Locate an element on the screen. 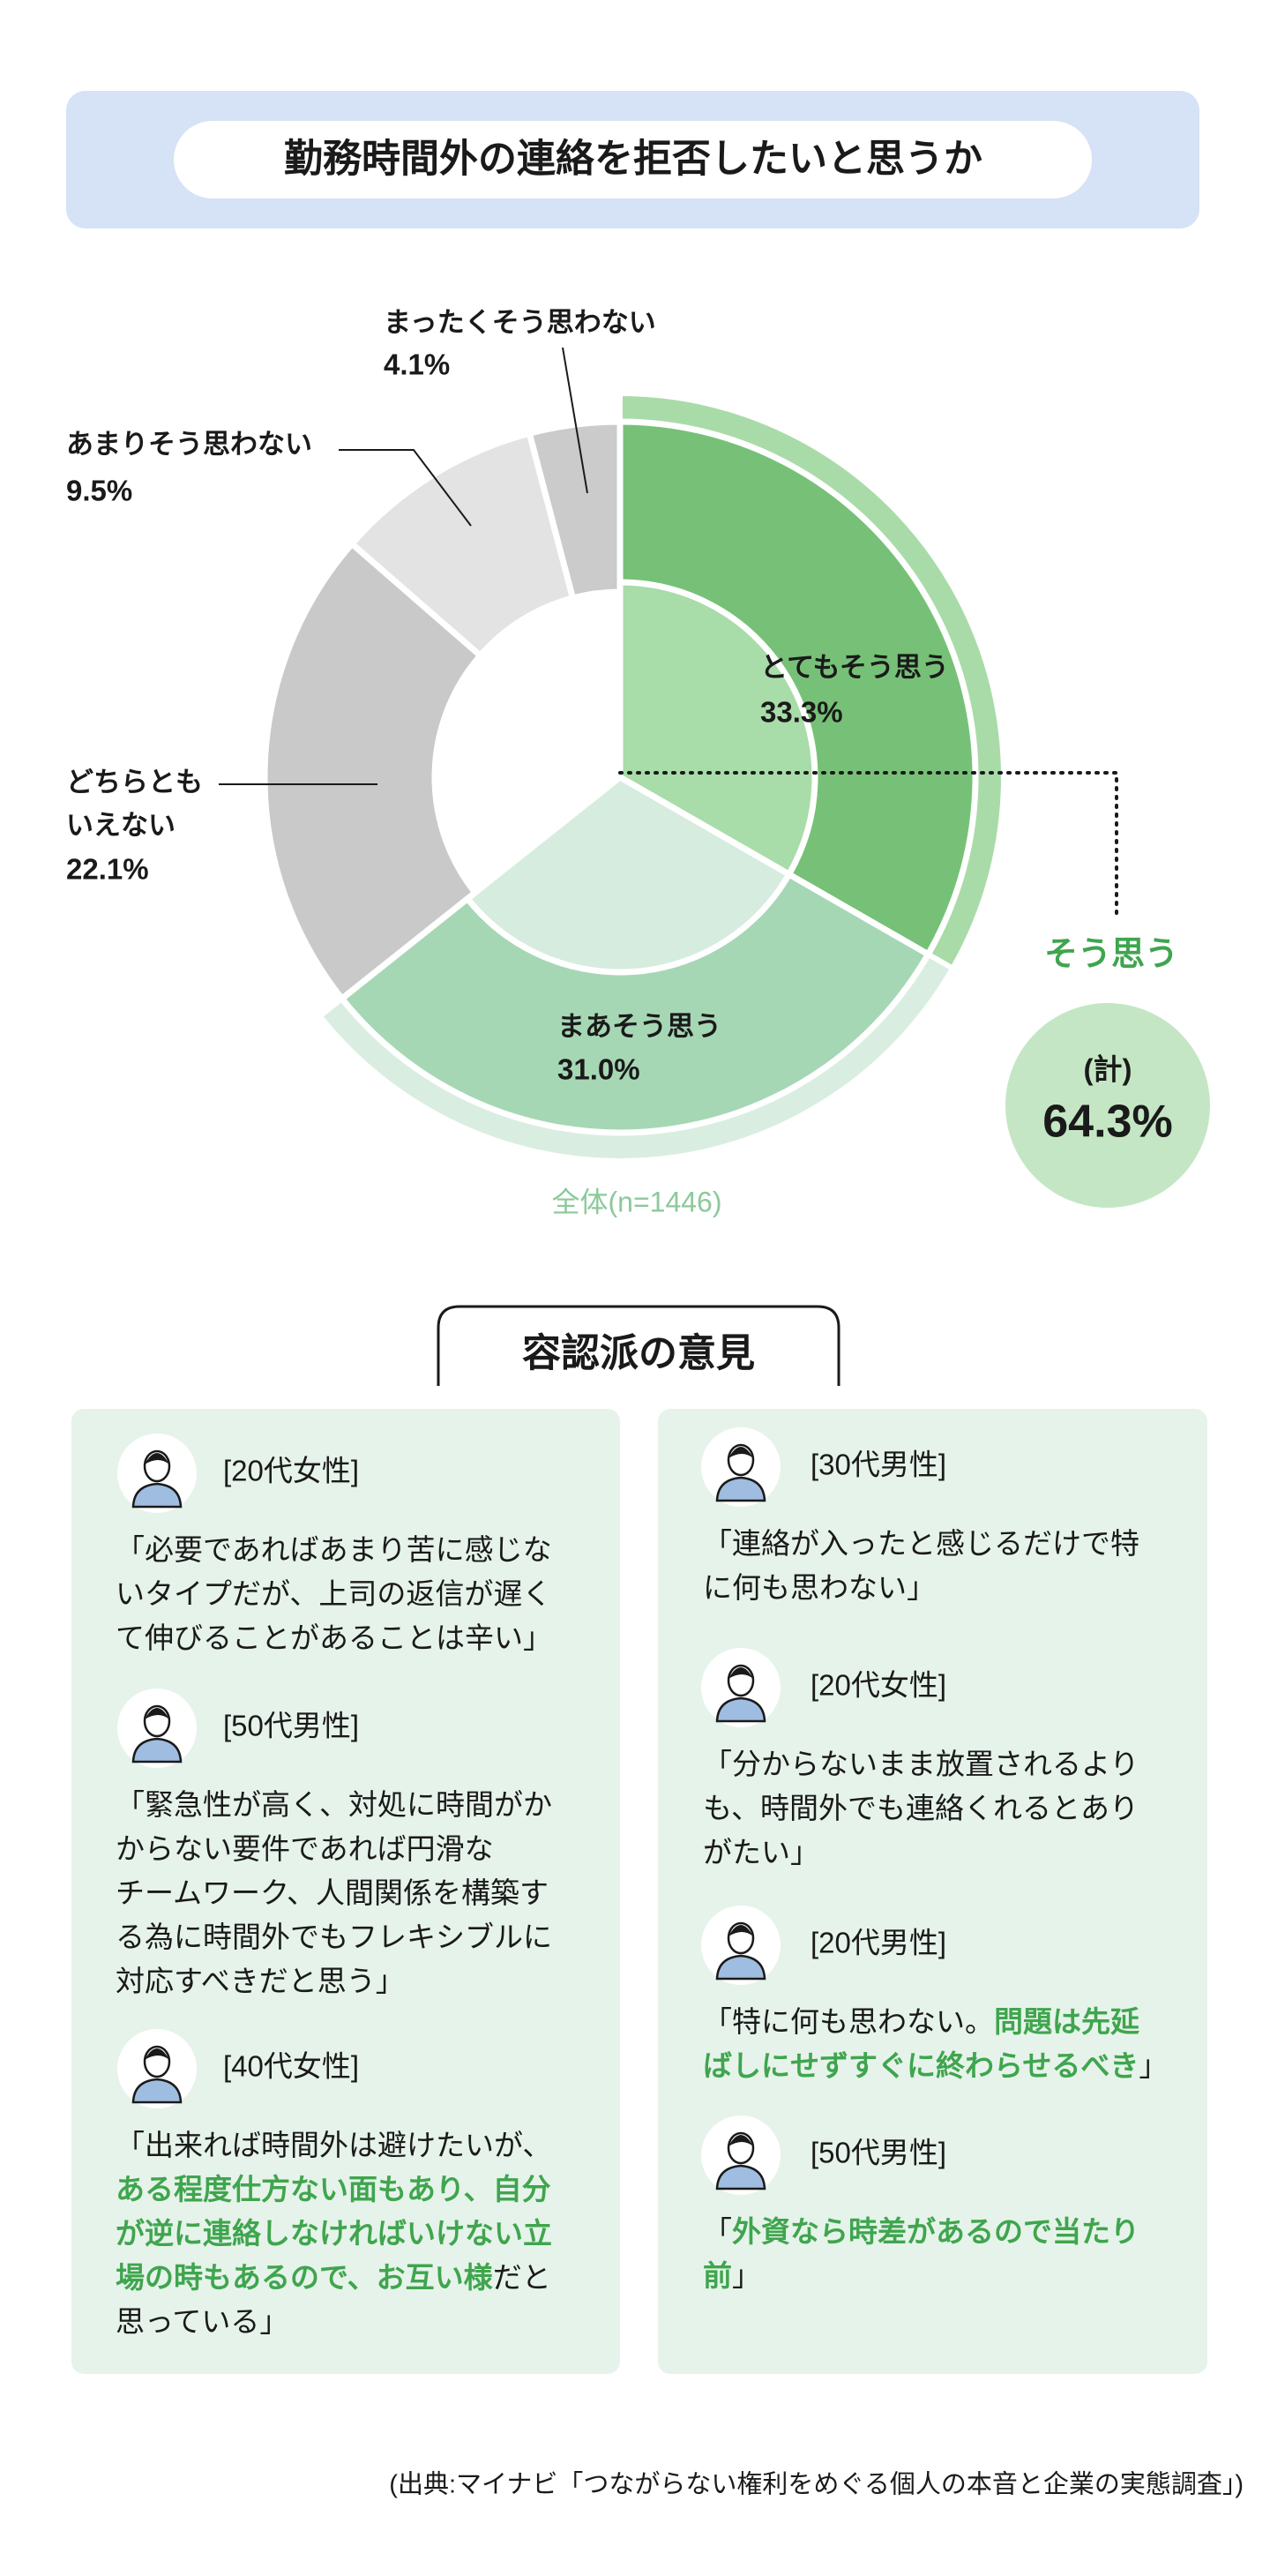  quote-line: 「特に何も思わない。問題は先延 is located at coordinates (921, 2022).